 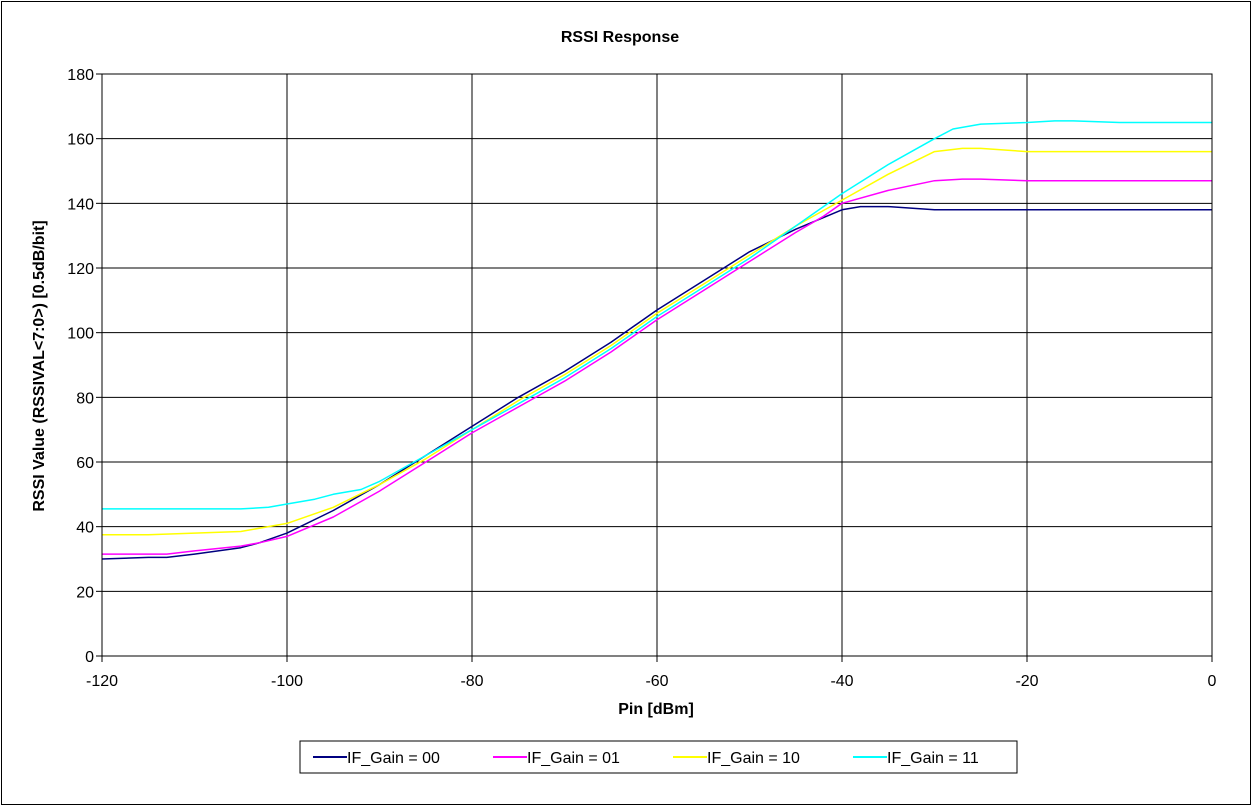 I want to click on y-tick-label: 100, so click(x=80, y=334).